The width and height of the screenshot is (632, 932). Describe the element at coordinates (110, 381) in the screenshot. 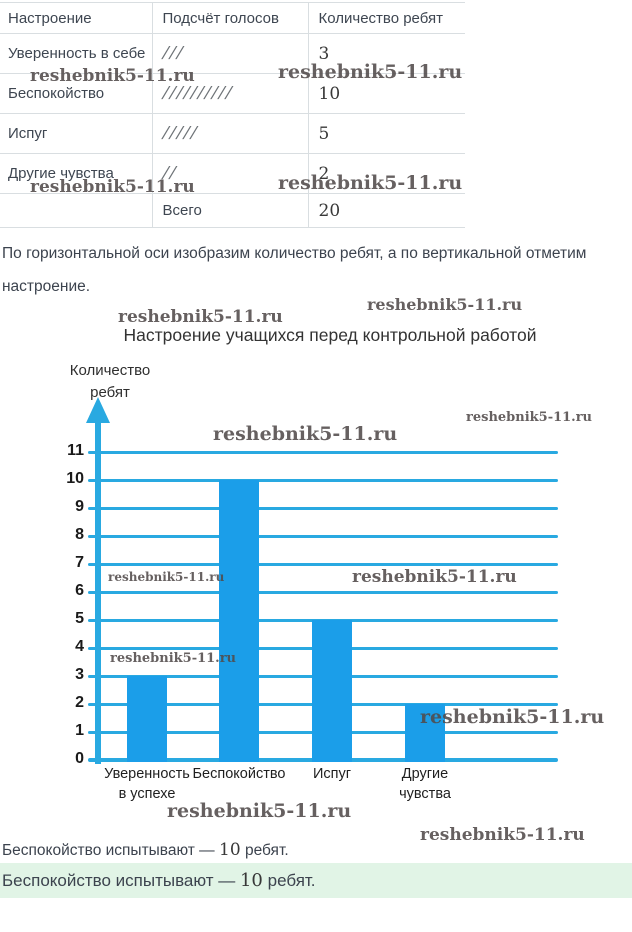

I see `y-axis-label: Количество ребят` at that location.